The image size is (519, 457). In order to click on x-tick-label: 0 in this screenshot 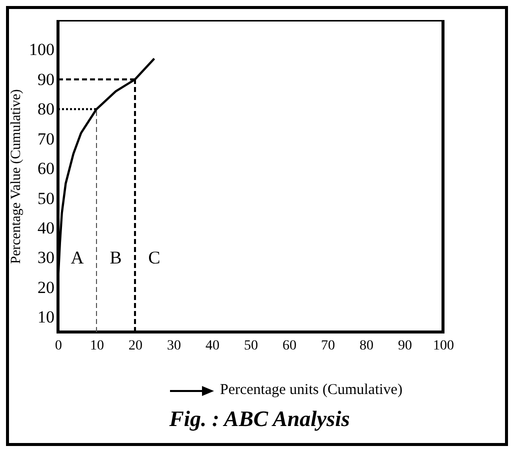, I will do `click(58, 346)`.